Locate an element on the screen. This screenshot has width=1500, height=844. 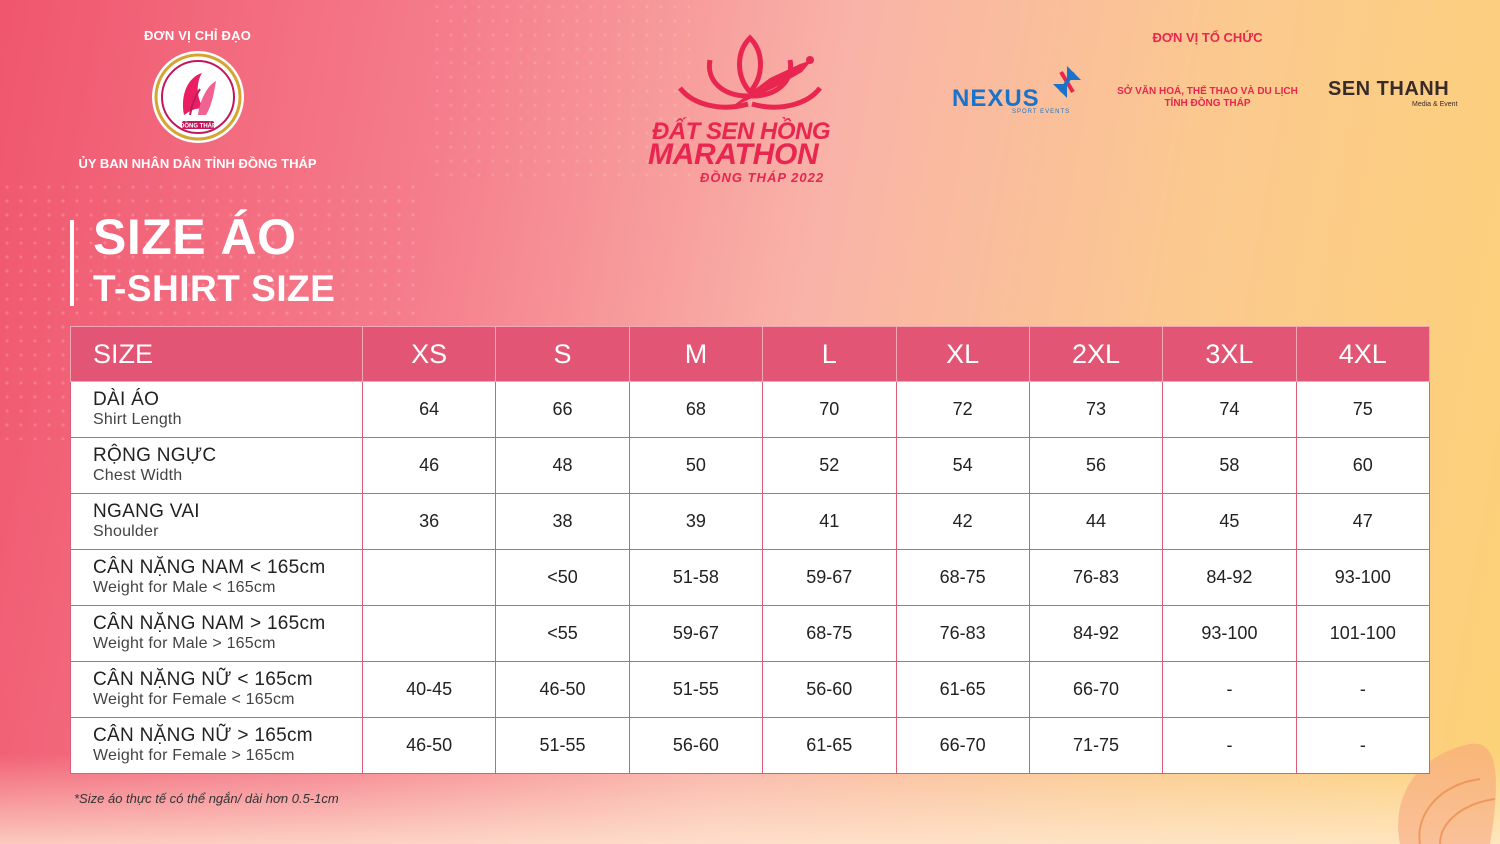
event-logo: ĐẤT SEN HỒNG MARATHON ĐỒNG THÁP 2022 is located at coordinates (752, 110).